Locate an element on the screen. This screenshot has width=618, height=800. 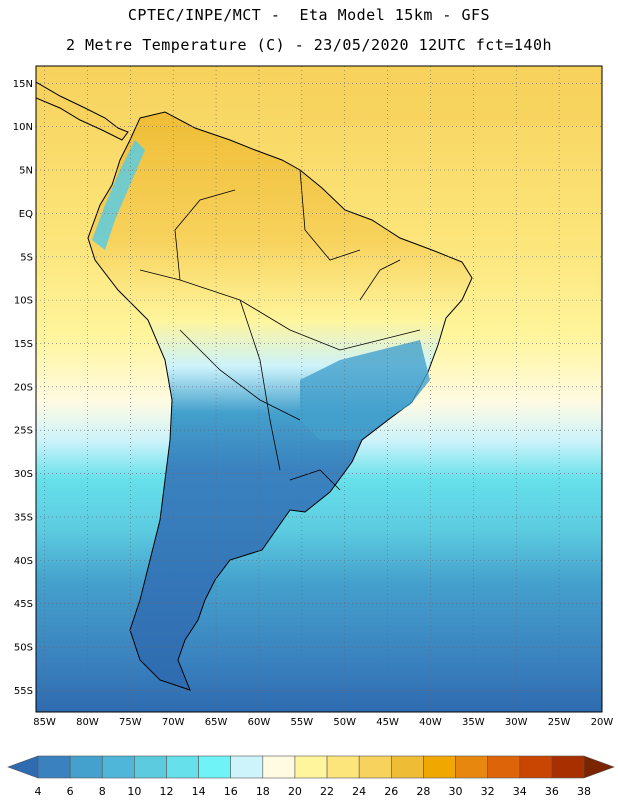
colorbar-label: 10 is located at coordinates (134, 791).